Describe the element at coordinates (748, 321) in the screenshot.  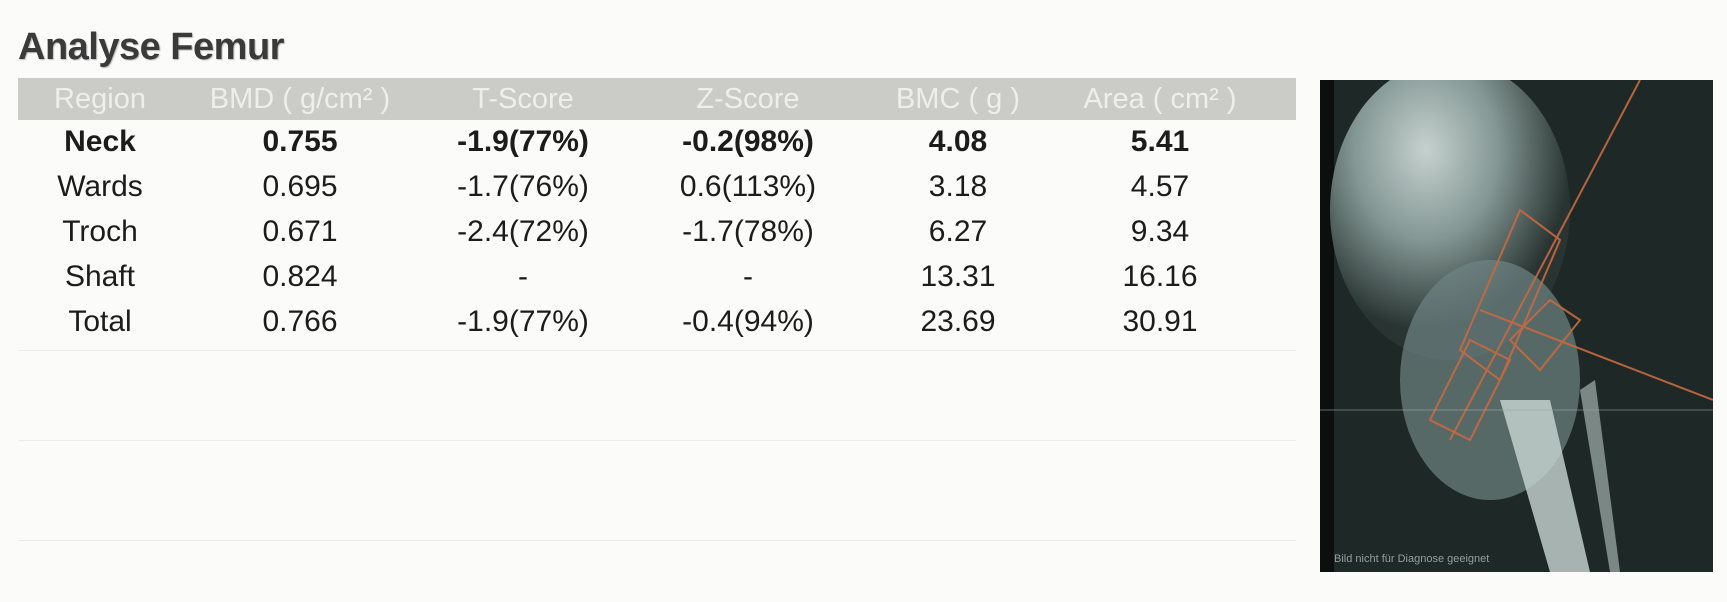
I see `table-cell: -0.4(94%)` at that location.